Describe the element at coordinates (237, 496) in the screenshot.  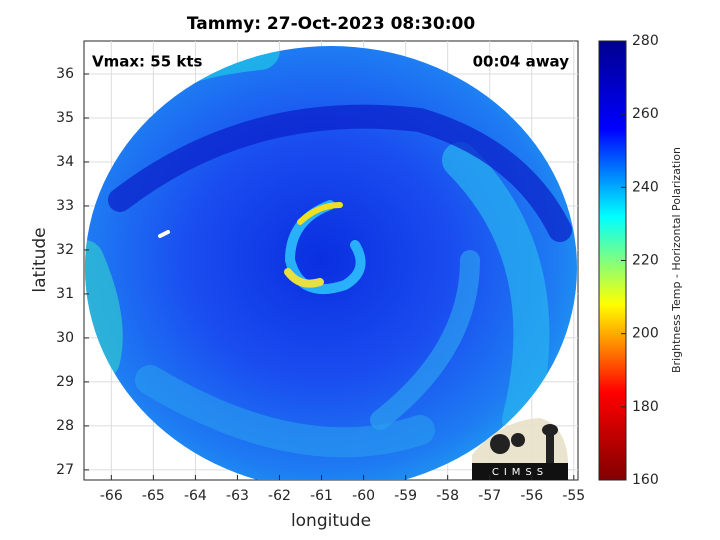
I see `x-tick-label: -63` at that location.